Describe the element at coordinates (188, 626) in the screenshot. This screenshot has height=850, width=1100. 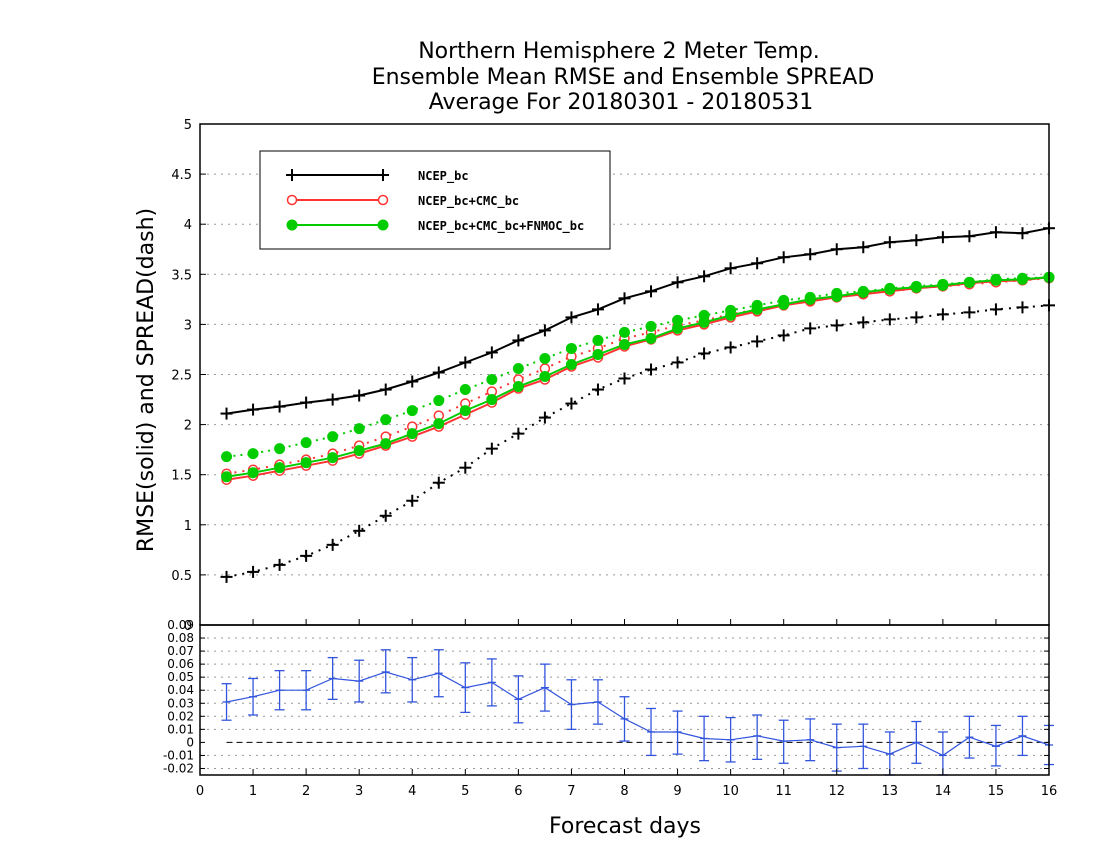
I see `main-y-tick-label: 0` at that location.